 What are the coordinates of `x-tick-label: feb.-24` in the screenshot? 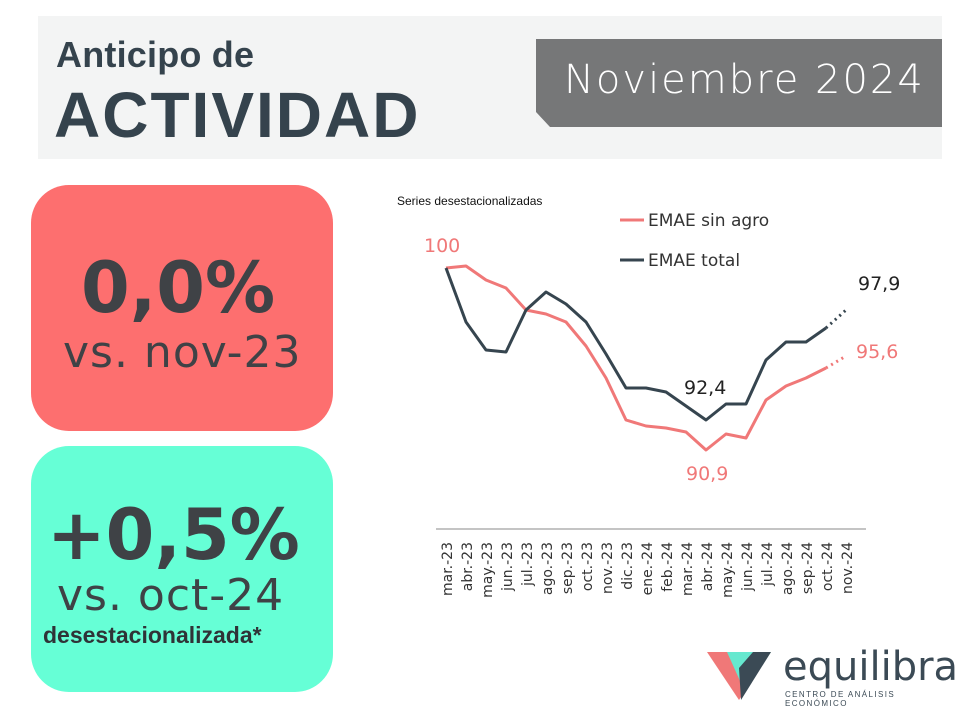 It's located at (668, 567).